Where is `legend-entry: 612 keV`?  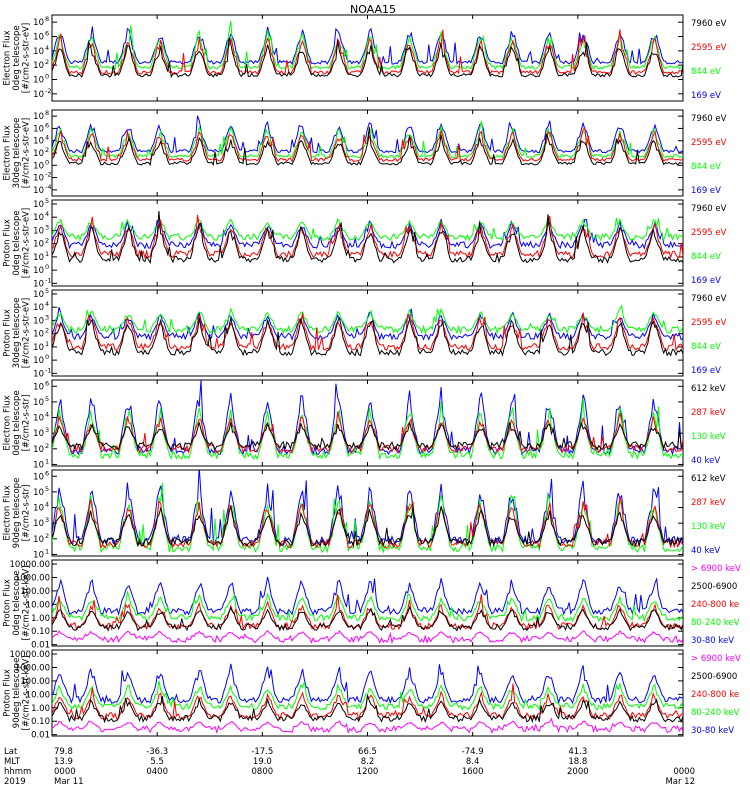 legend-entry: 612 keV is located at coordinates (708, 479).